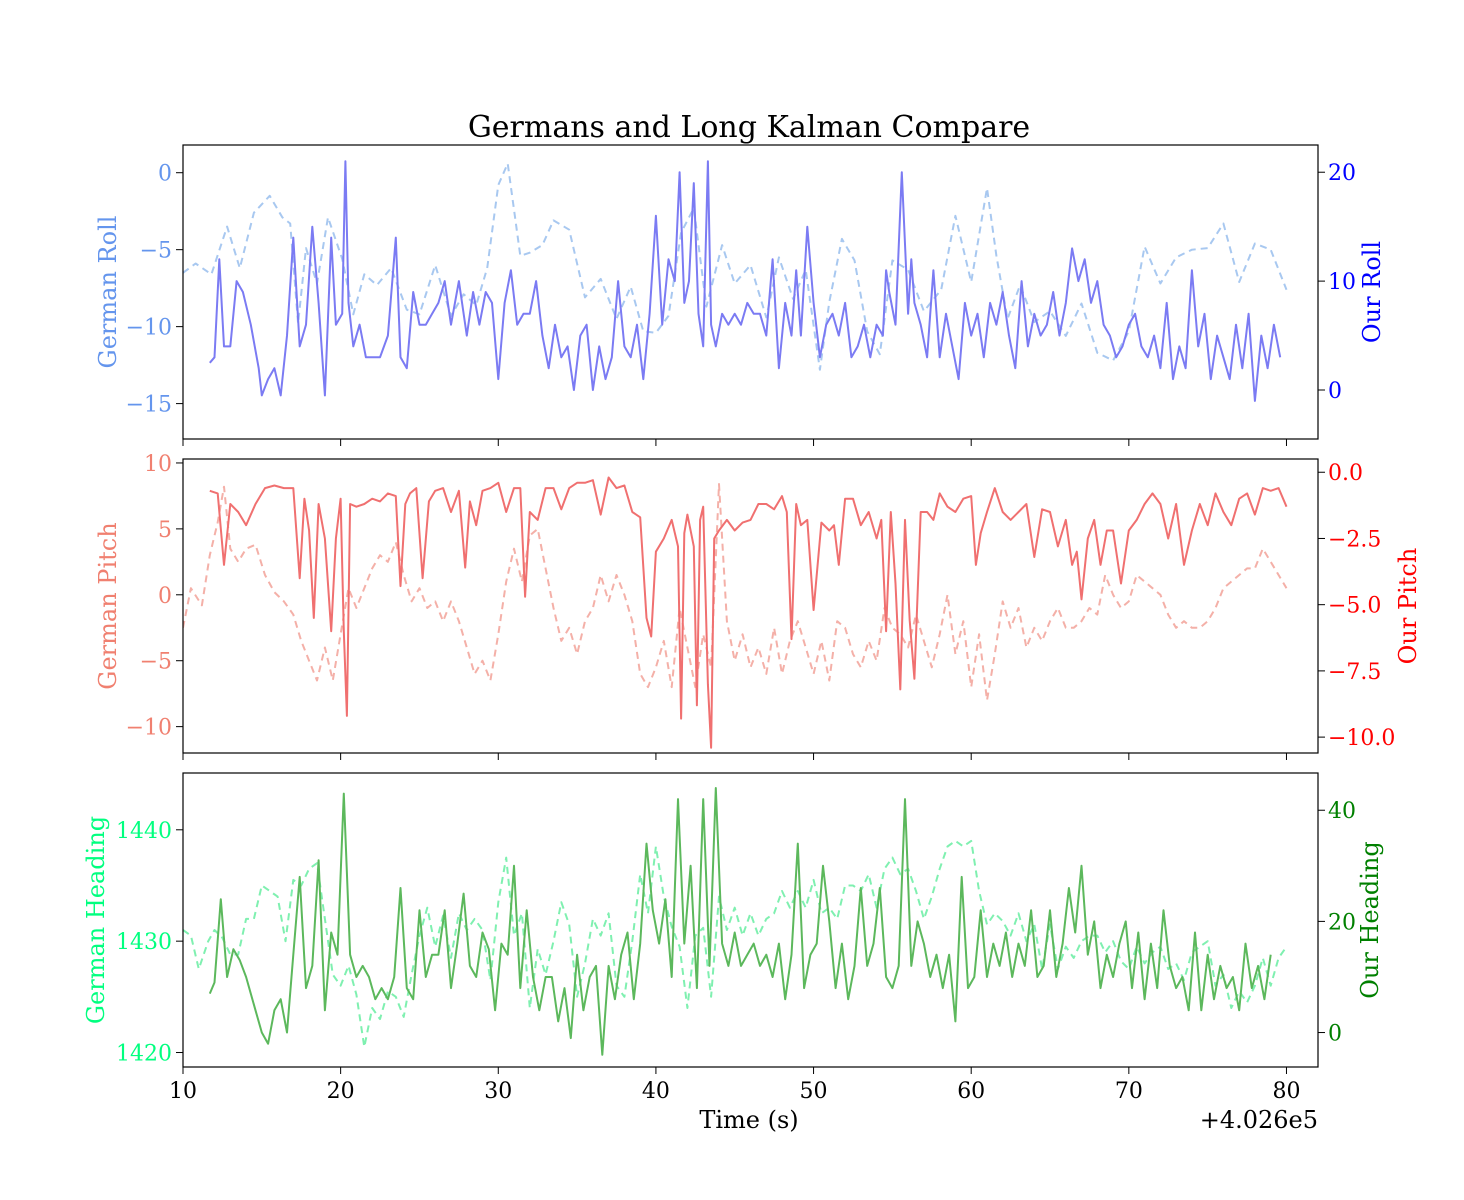 The height and width of the screenshot is (1200, 1464). What do you see at coordinates (183, 1091) in the screenshot?
I see `x-tick-label: 10` at bounding box center [183, 1091].